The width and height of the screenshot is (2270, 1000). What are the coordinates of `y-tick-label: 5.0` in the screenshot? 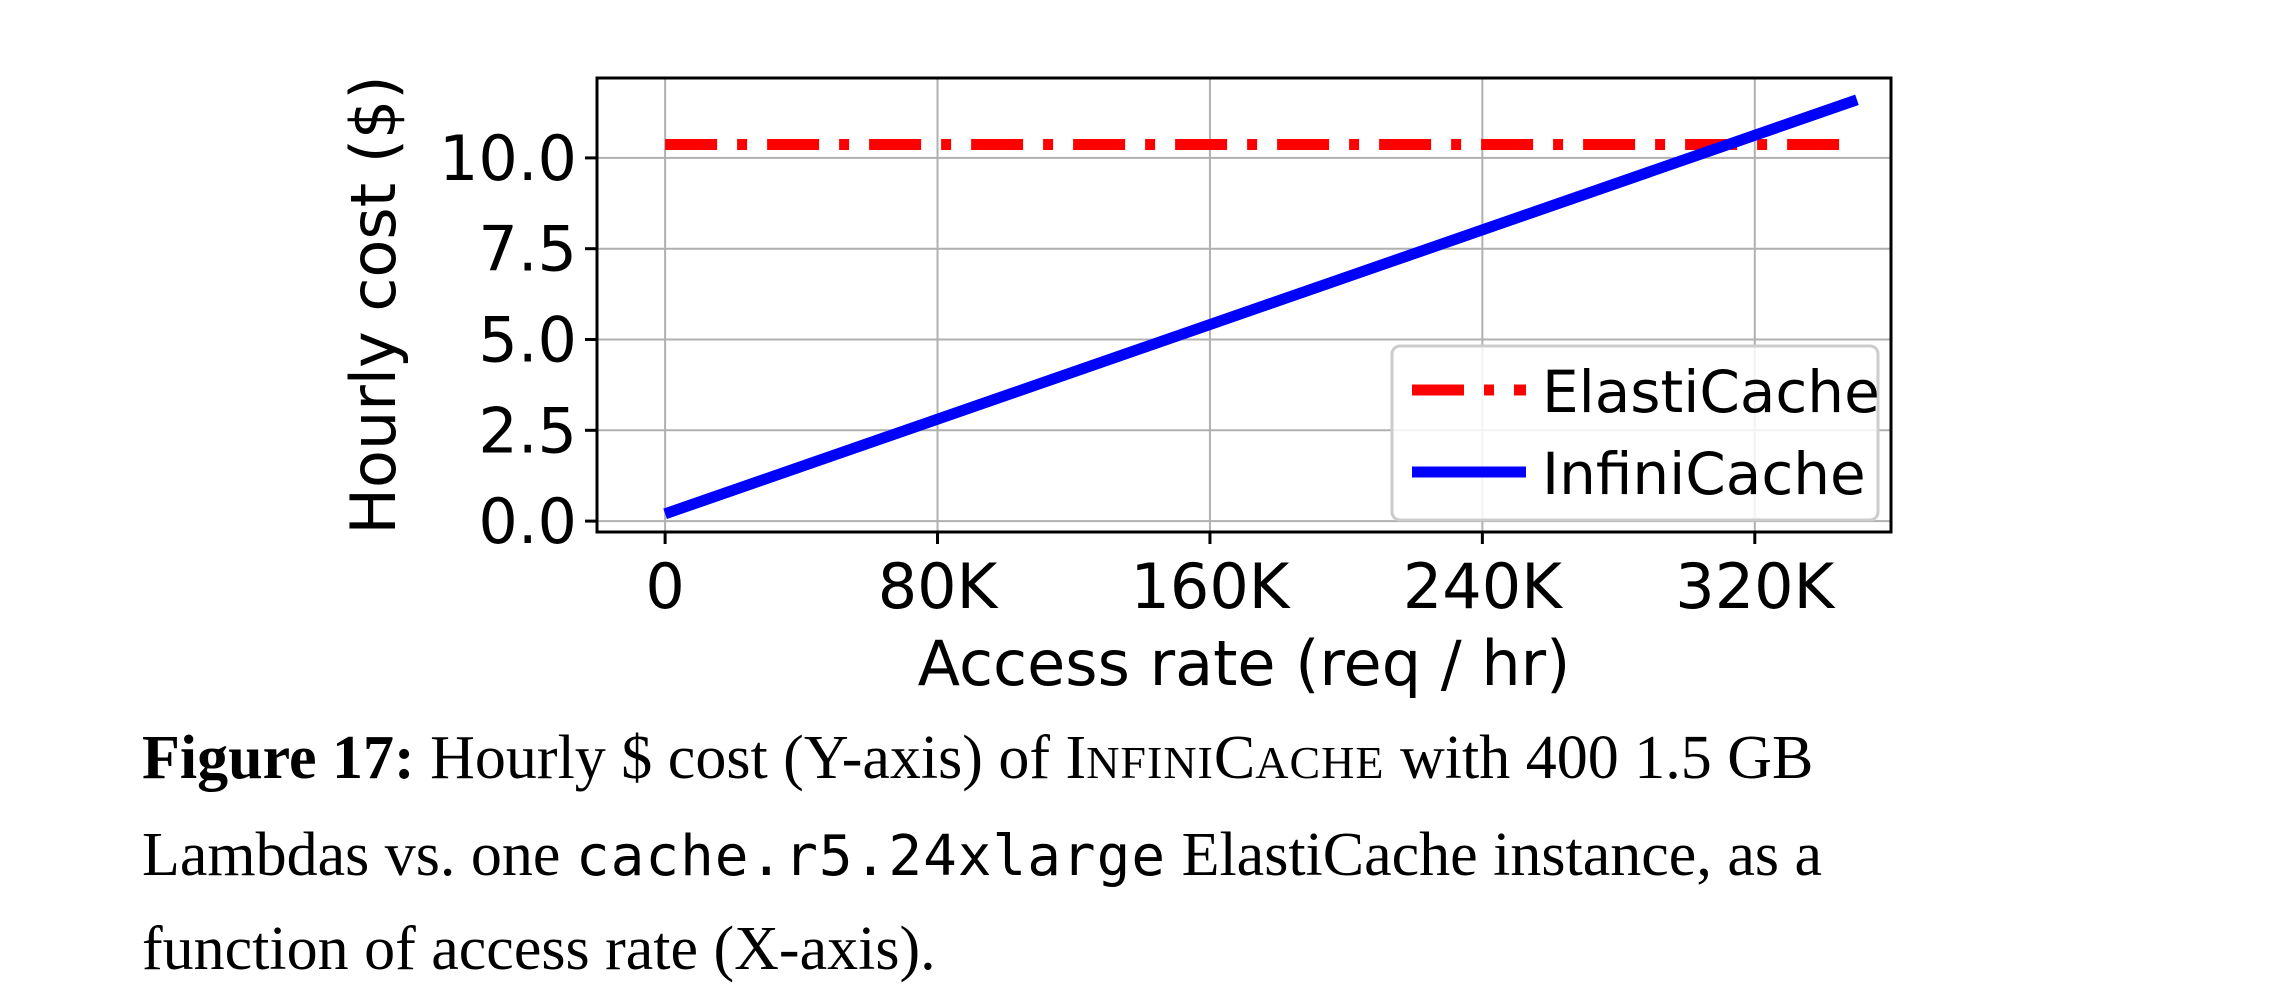 It's located at (527, 340).